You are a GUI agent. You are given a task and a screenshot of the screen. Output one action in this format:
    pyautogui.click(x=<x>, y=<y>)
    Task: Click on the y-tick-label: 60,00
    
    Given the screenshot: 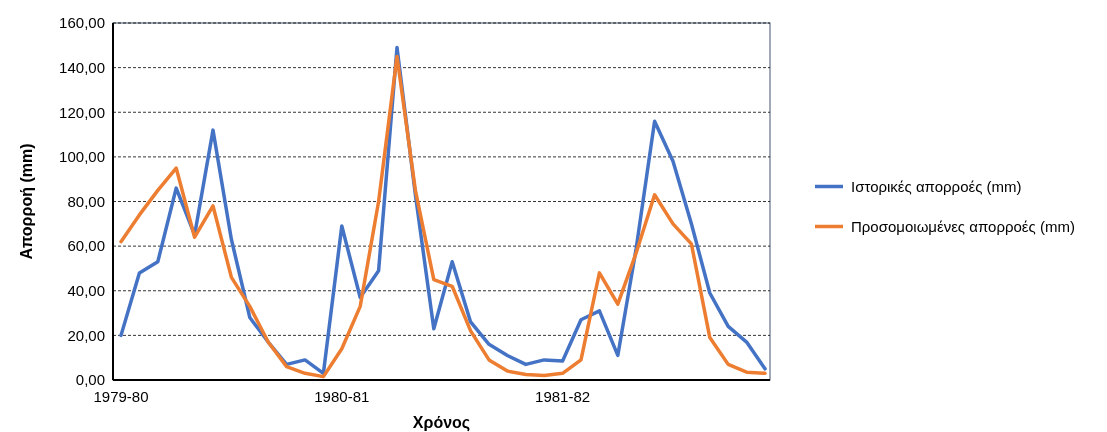 What is the action you would take?
    pyautogui.click(x=86, y=246)
    